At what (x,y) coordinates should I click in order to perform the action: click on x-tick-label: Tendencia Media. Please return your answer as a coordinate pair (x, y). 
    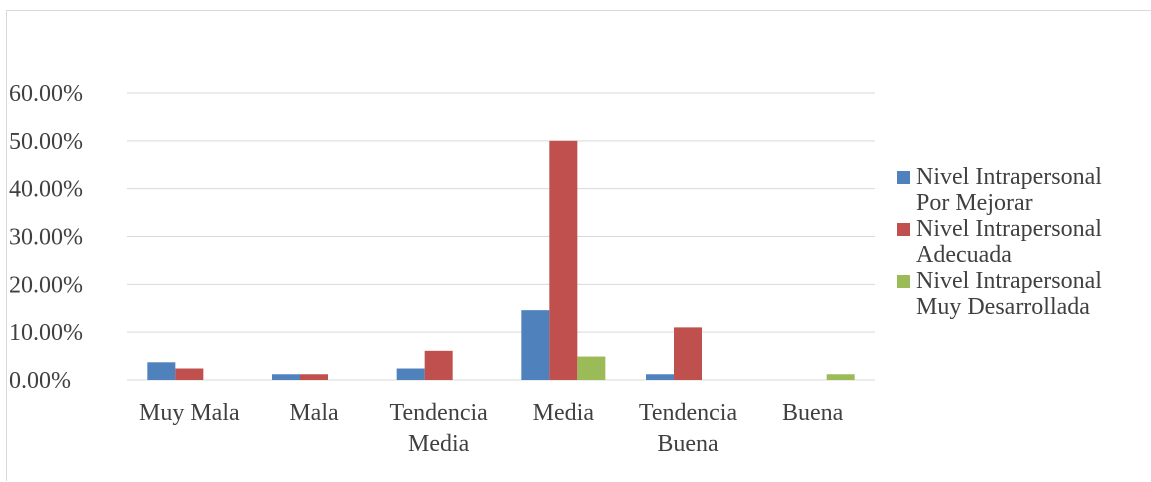
    Looking at the image, I should click on (439, 428).